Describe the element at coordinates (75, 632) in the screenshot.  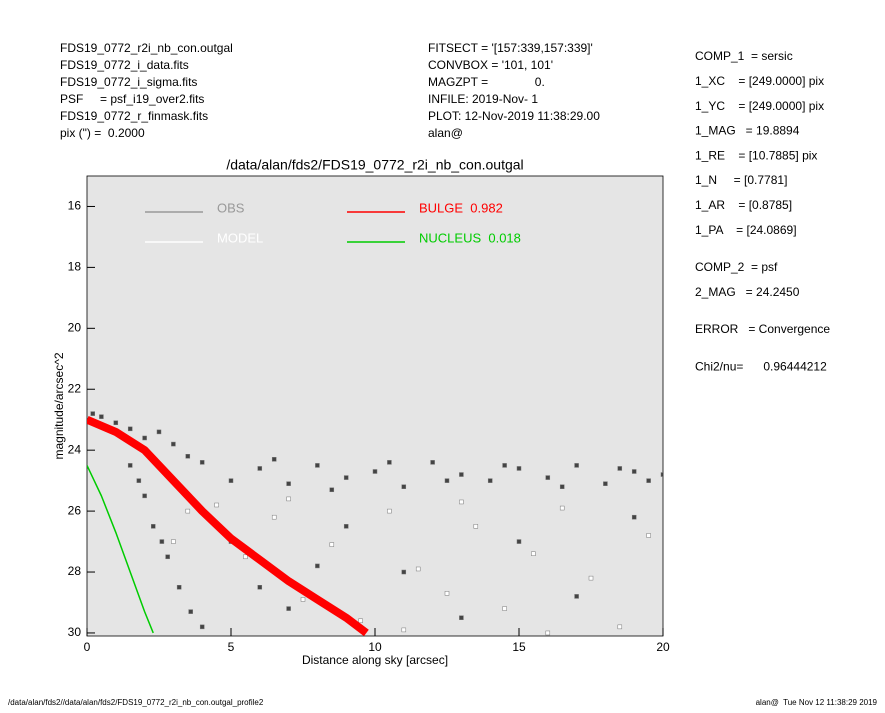
I see `y-tick-label: 30` at that location.